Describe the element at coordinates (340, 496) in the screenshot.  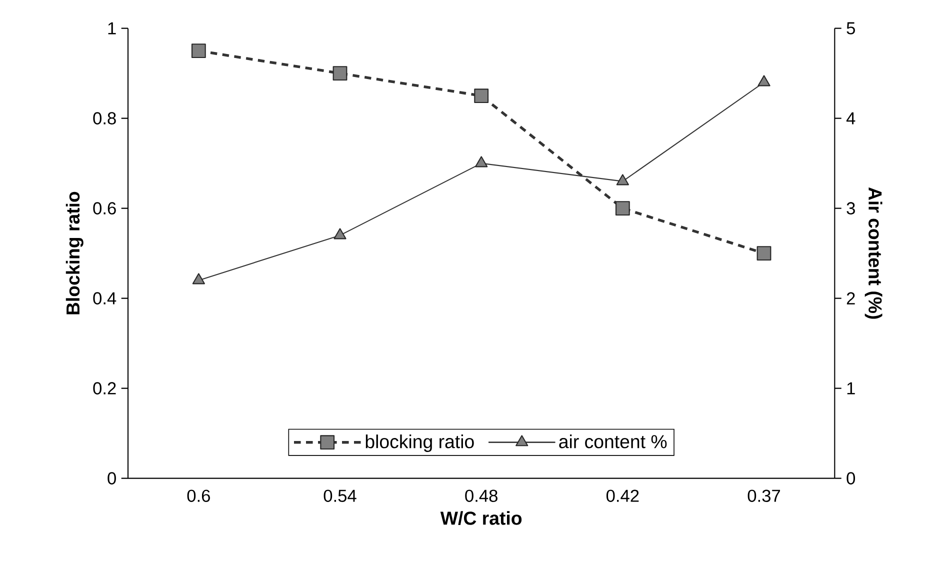
I see `x-tick-label: 0.54` at that location.